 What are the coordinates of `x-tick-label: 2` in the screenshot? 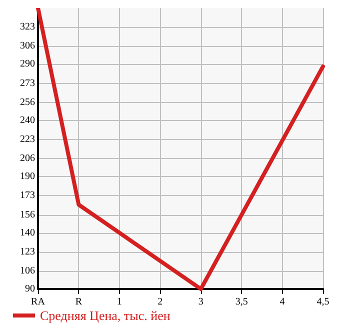 It's located at (160, 302).